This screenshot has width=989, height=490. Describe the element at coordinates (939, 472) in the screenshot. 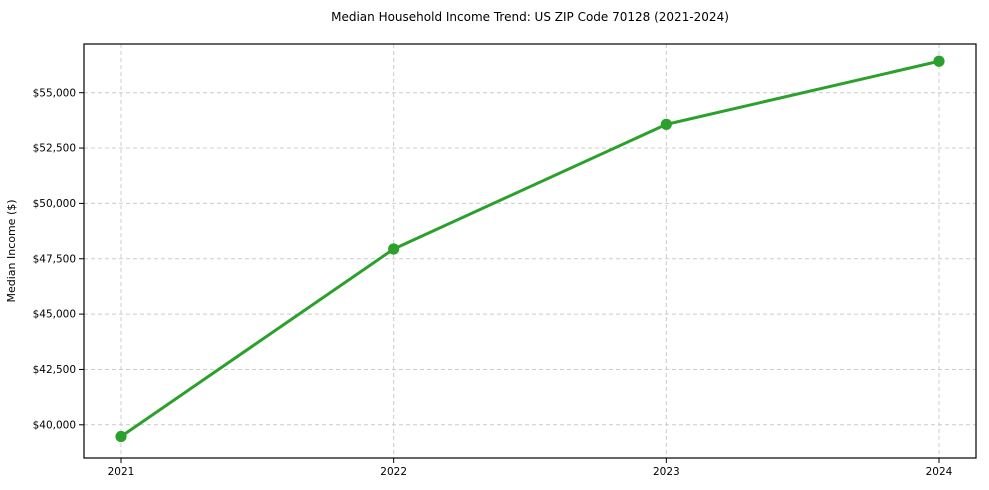

I see `x-tick-label: 2024` at that location.